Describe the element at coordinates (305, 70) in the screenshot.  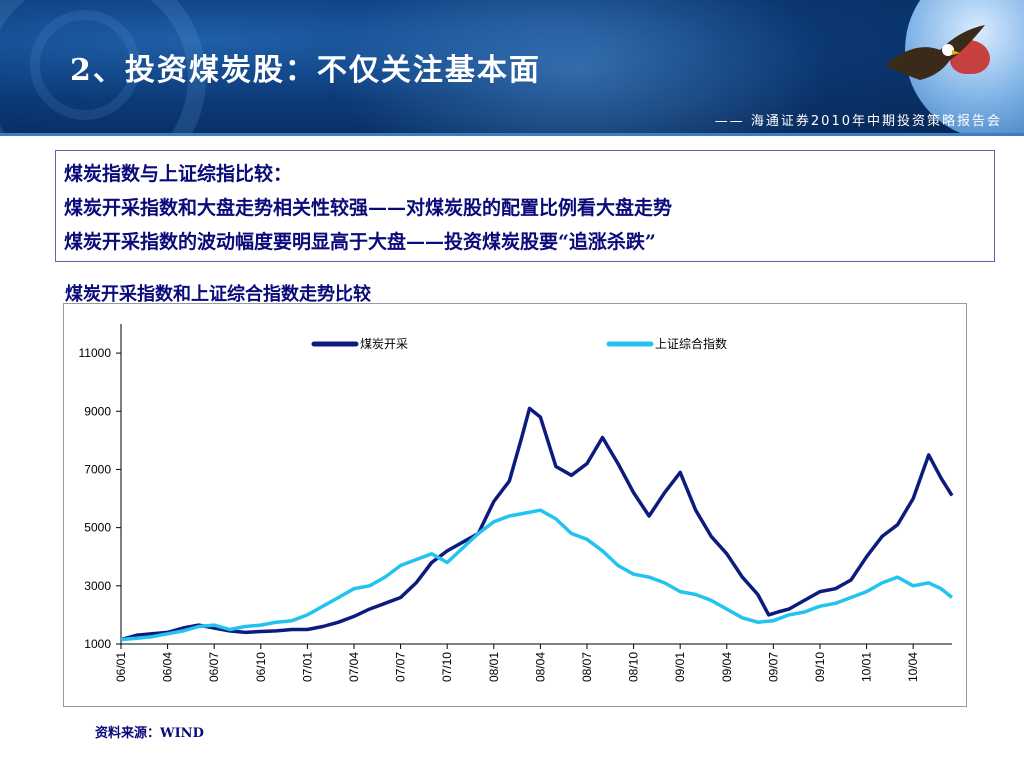
I see `page-title: 2、投资煤炭股：不仅关注基本面` at that location.